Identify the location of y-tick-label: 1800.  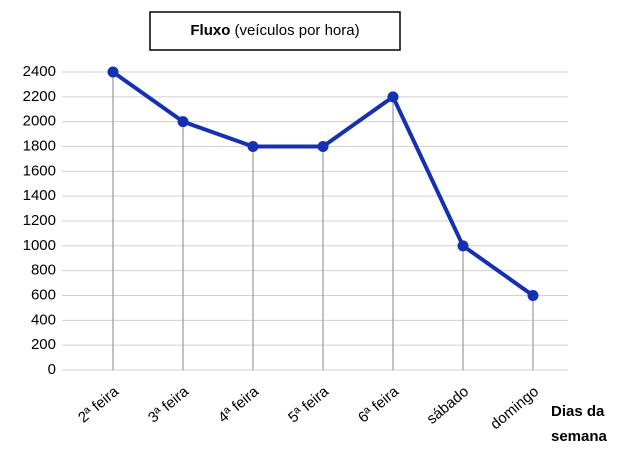
(39, 145).